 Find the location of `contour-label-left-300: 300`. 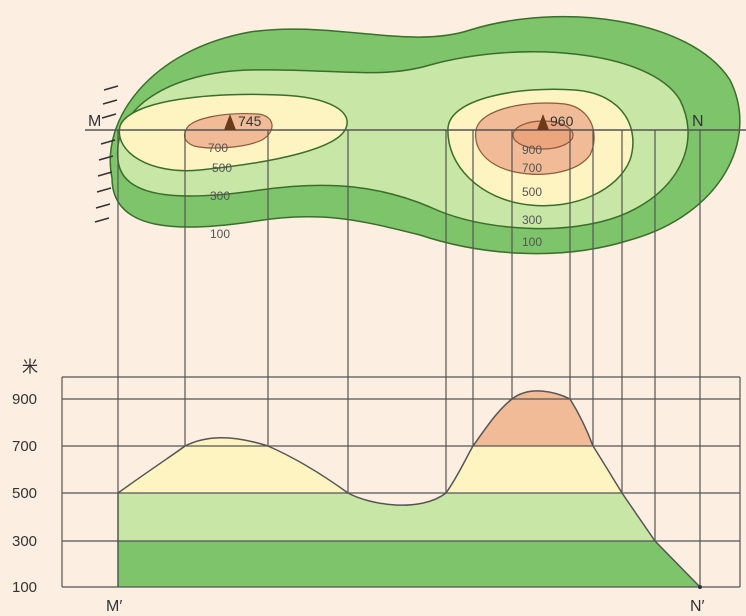

contour-label-left-300: 300 is located at coordinates (220, 196).